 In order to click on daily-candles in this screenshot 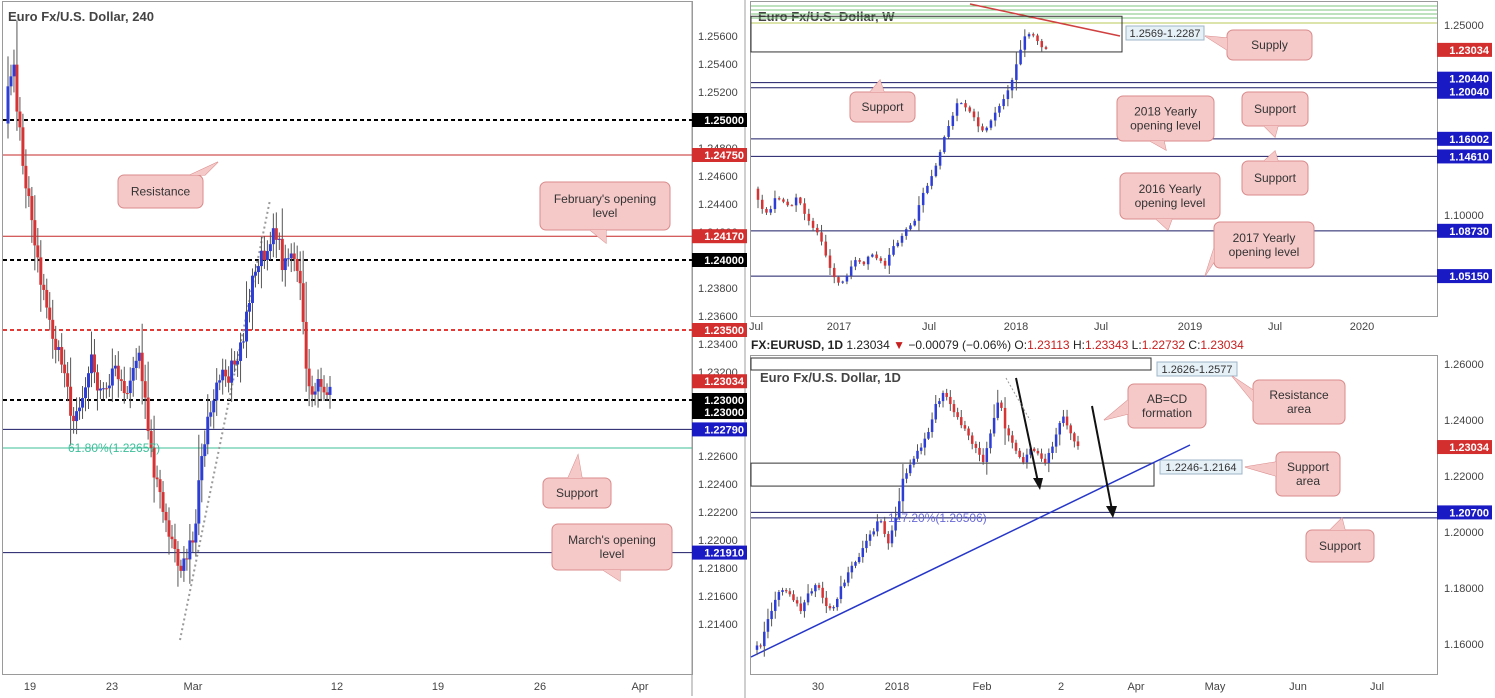, I will do `click(917, 522)`.